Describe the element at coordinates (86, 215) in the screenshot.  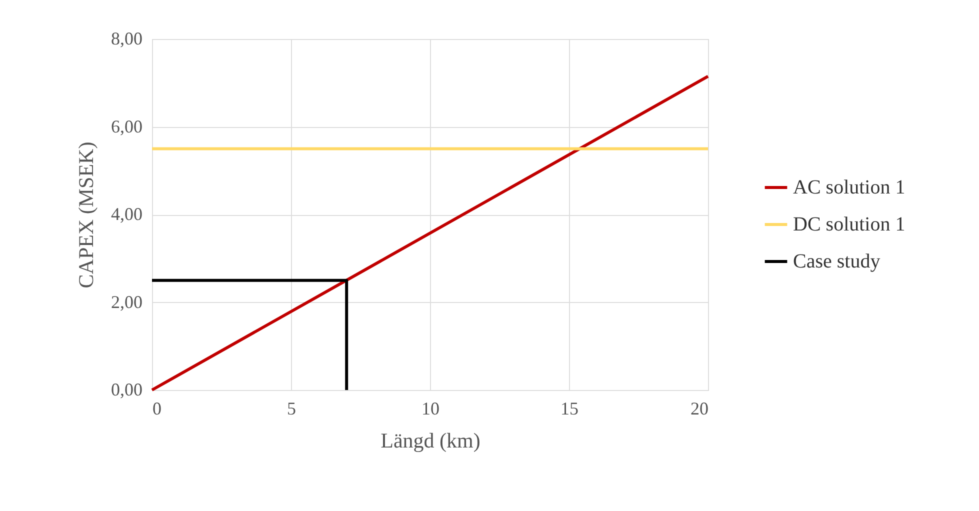
I see `y-axis-title: CAPEX (MSEK)` at that location.